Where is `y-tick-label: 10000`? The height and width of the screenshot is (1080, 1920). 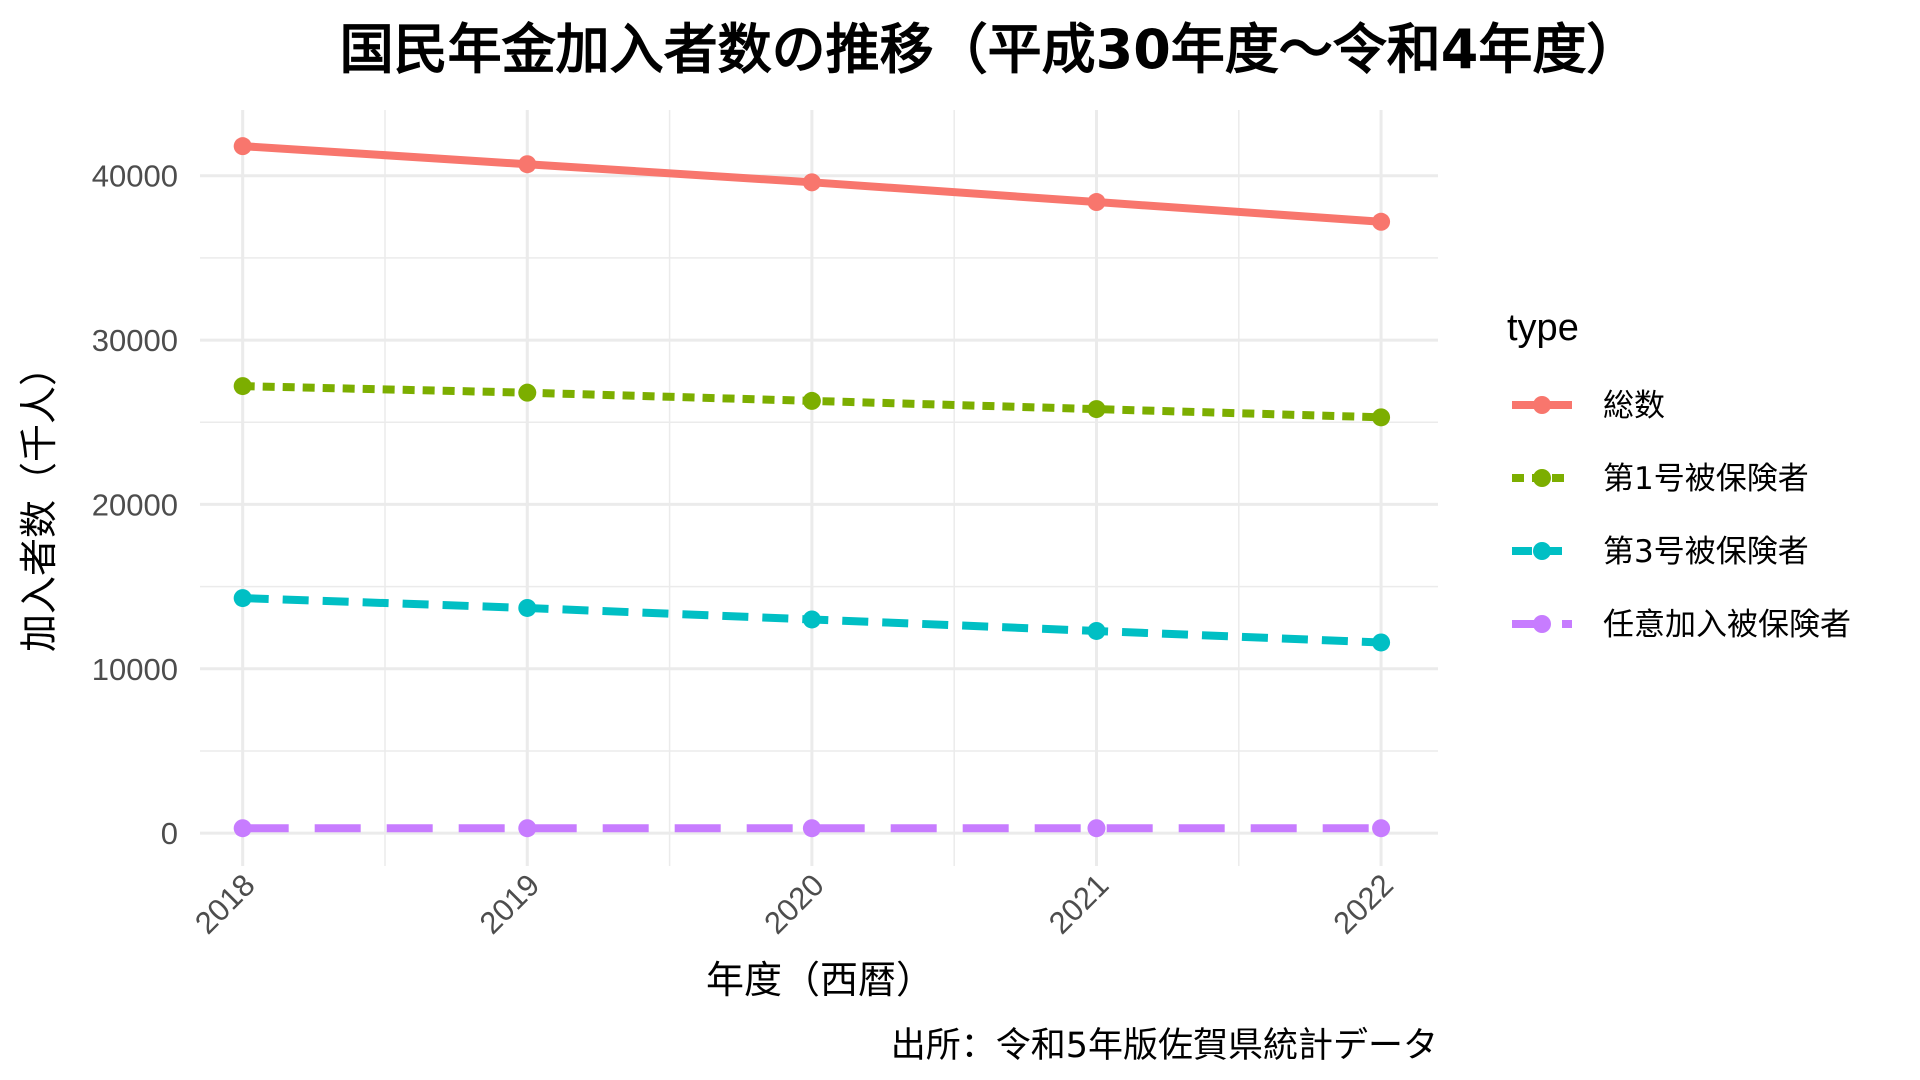
y-tick-label: 10000 is located at coordinates (135, 669).